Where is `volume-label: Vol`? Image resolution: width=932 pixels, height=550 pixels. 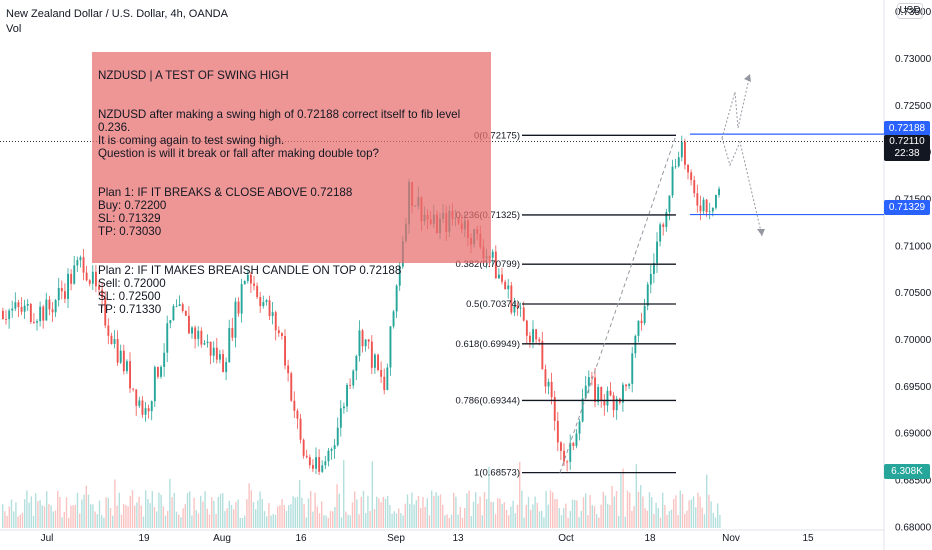
volume-label: Vol is located at coordinates (14, 29).